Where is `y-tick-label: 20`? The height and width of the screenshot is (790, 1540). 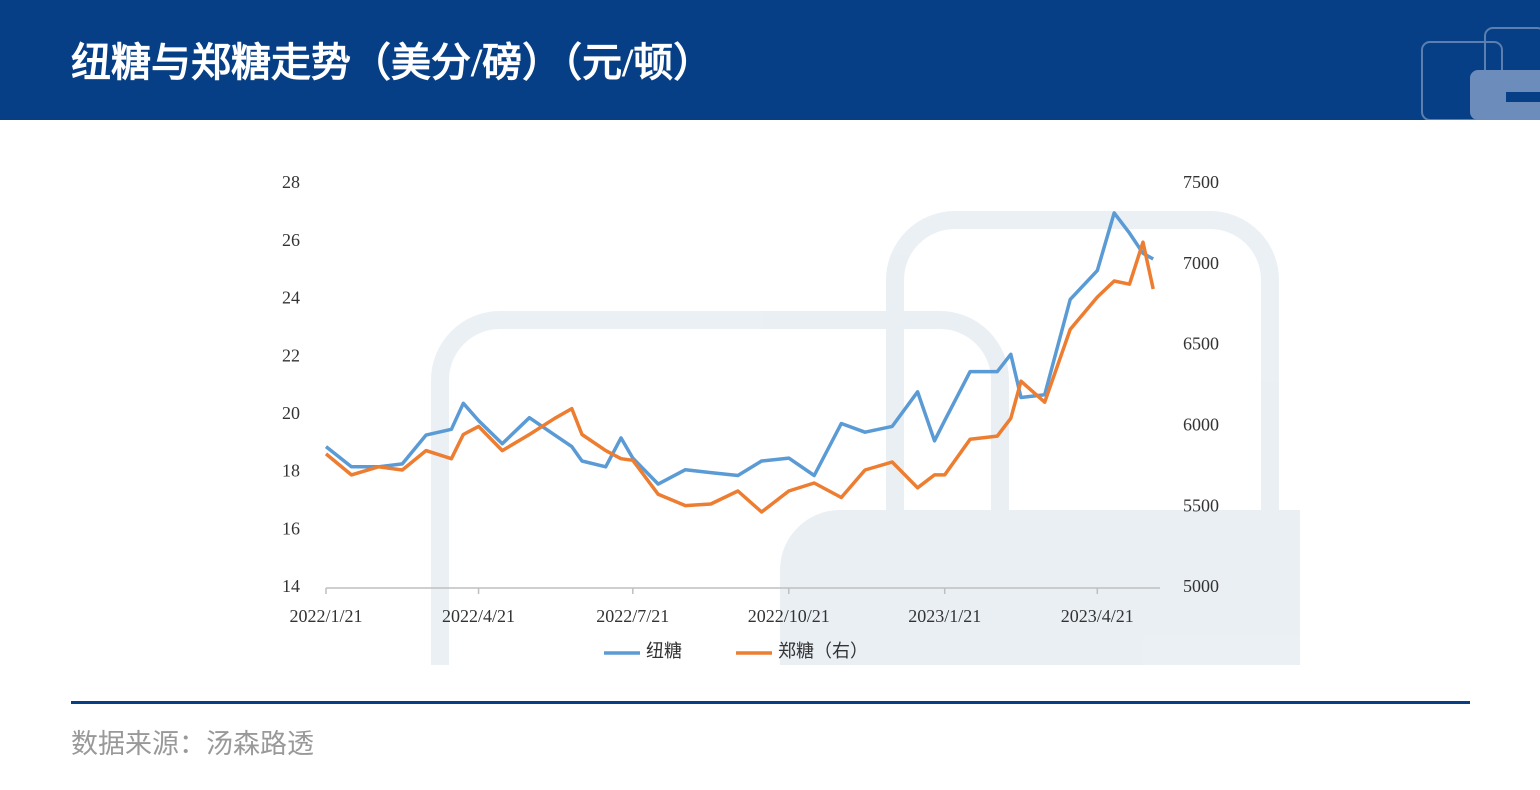
y-tick-label: 20 is located at coordinates (291, 413).